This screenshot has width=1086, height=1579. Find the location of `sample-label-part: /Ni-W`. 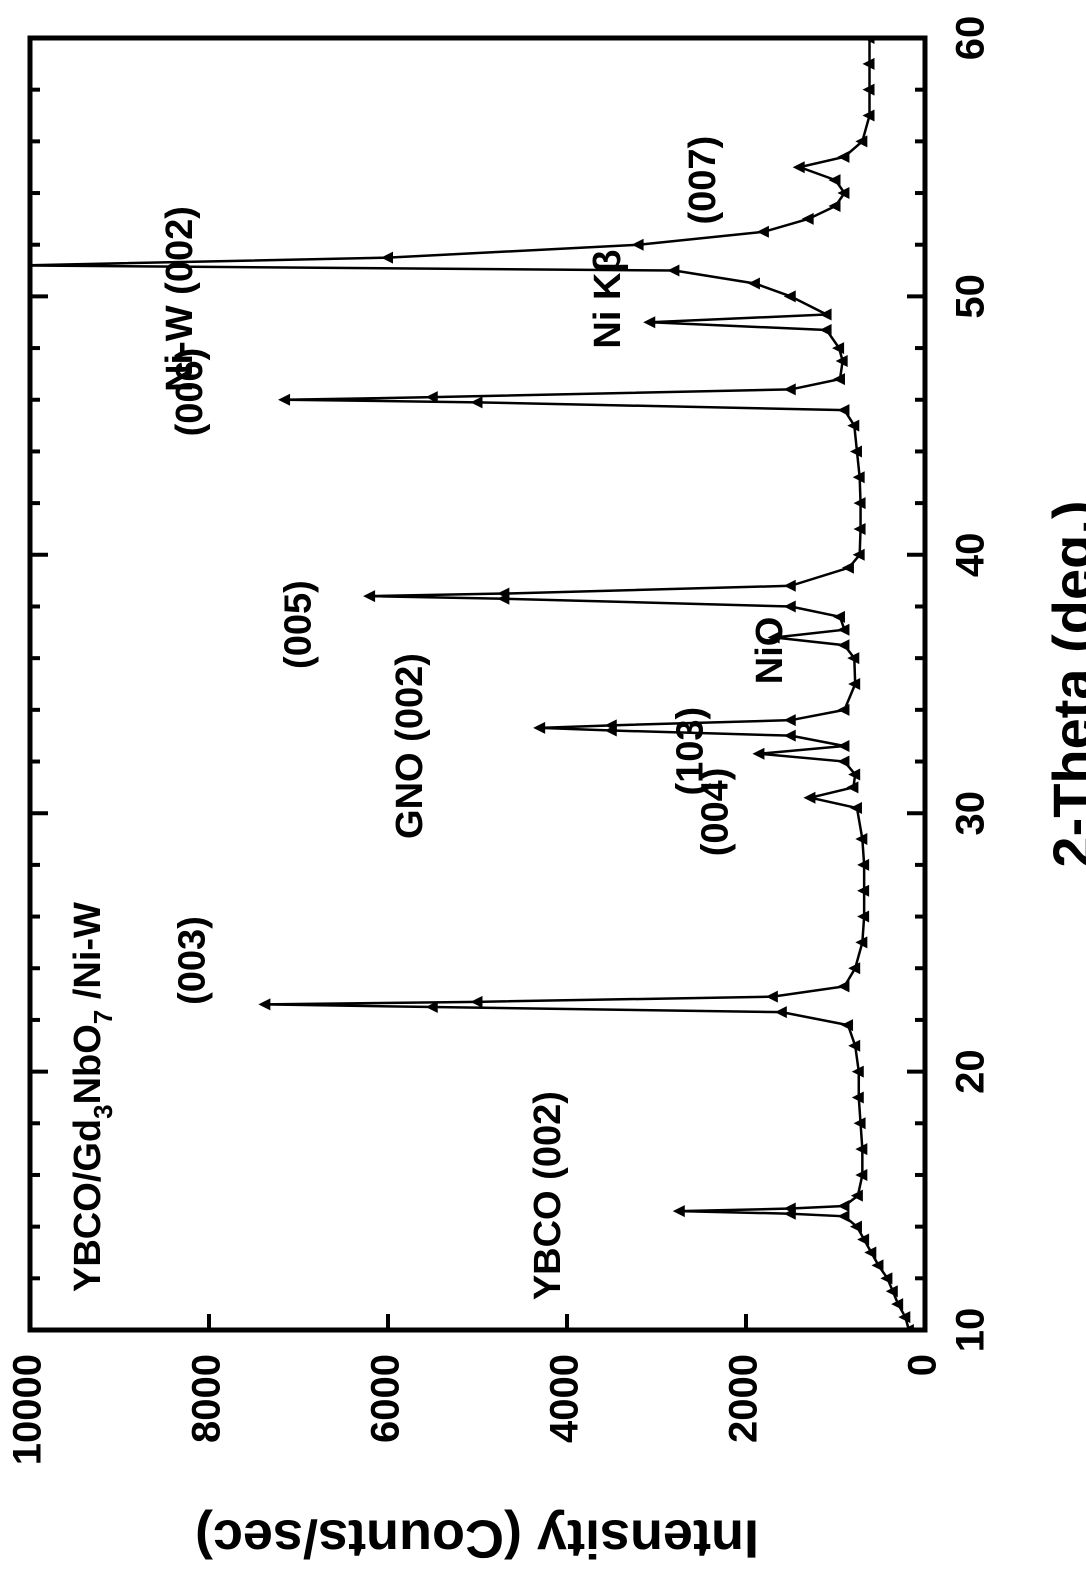

sample-label-part: /Ni-W is located at coordinates (88, 956).